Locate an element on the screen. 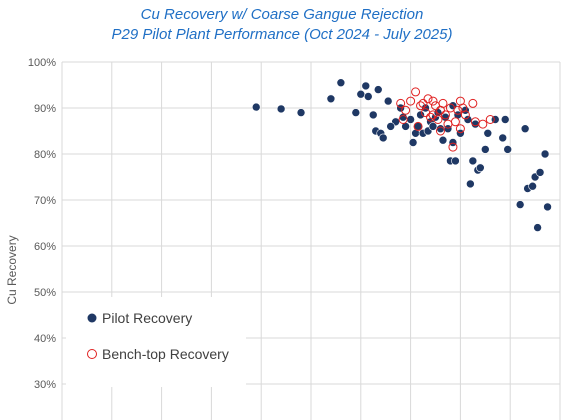  y-axis-title: Cu Recovery is located at coordinates (12, 269).